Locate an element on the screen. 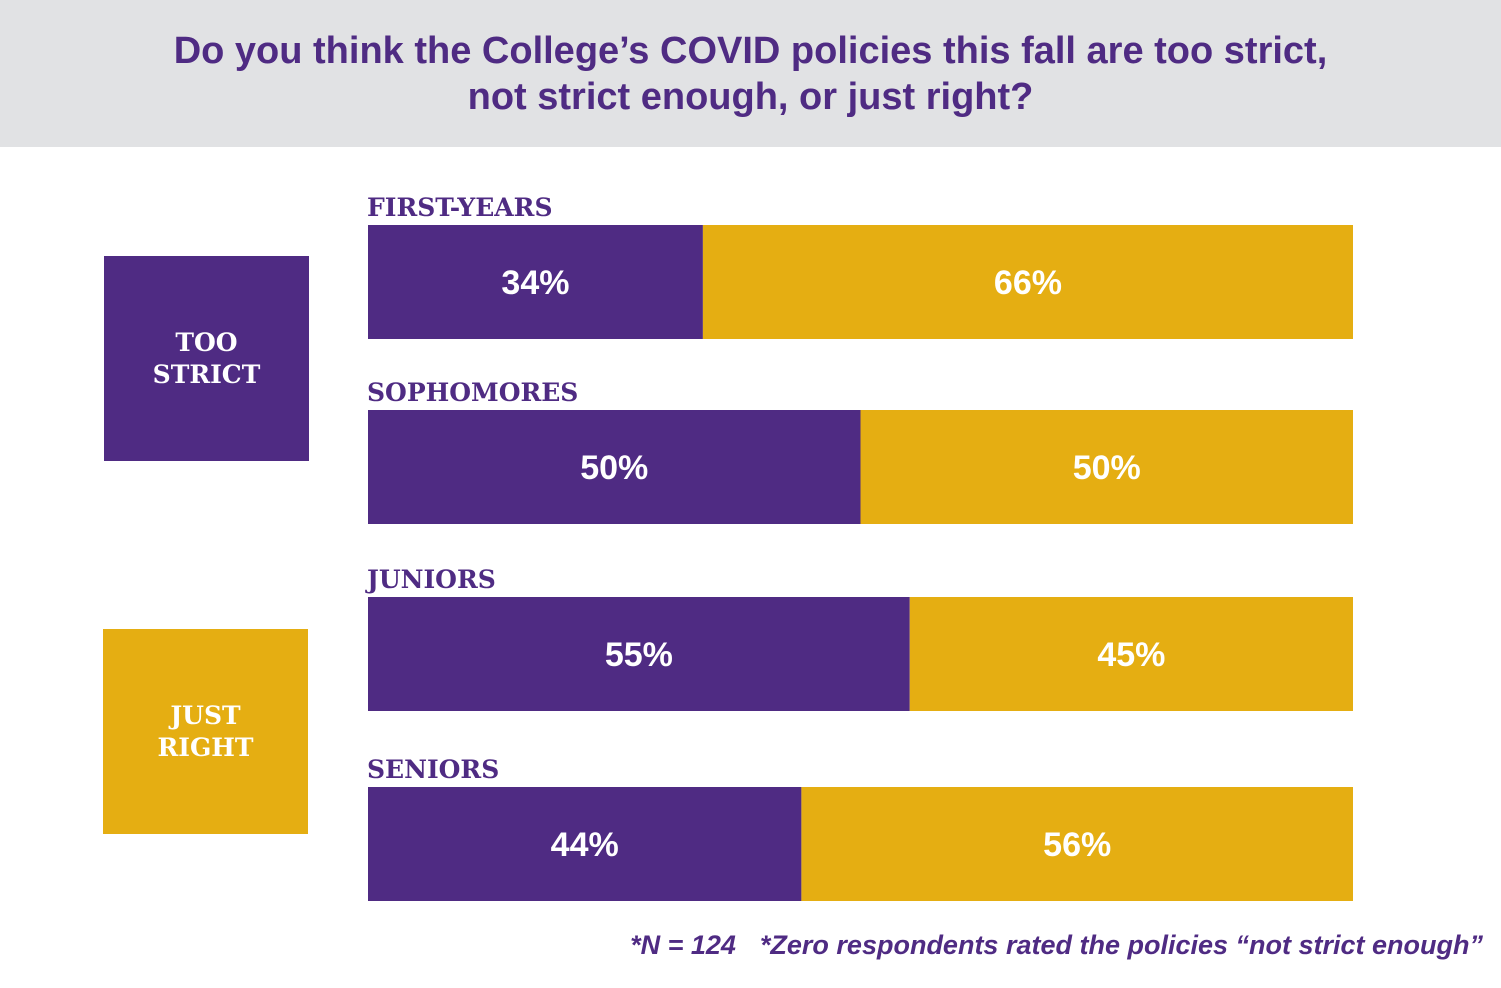 The height and width of the screenshot is (988, 1501). legend-too-strict-label-line-2: STRICT is located at coordinates (206, 374).